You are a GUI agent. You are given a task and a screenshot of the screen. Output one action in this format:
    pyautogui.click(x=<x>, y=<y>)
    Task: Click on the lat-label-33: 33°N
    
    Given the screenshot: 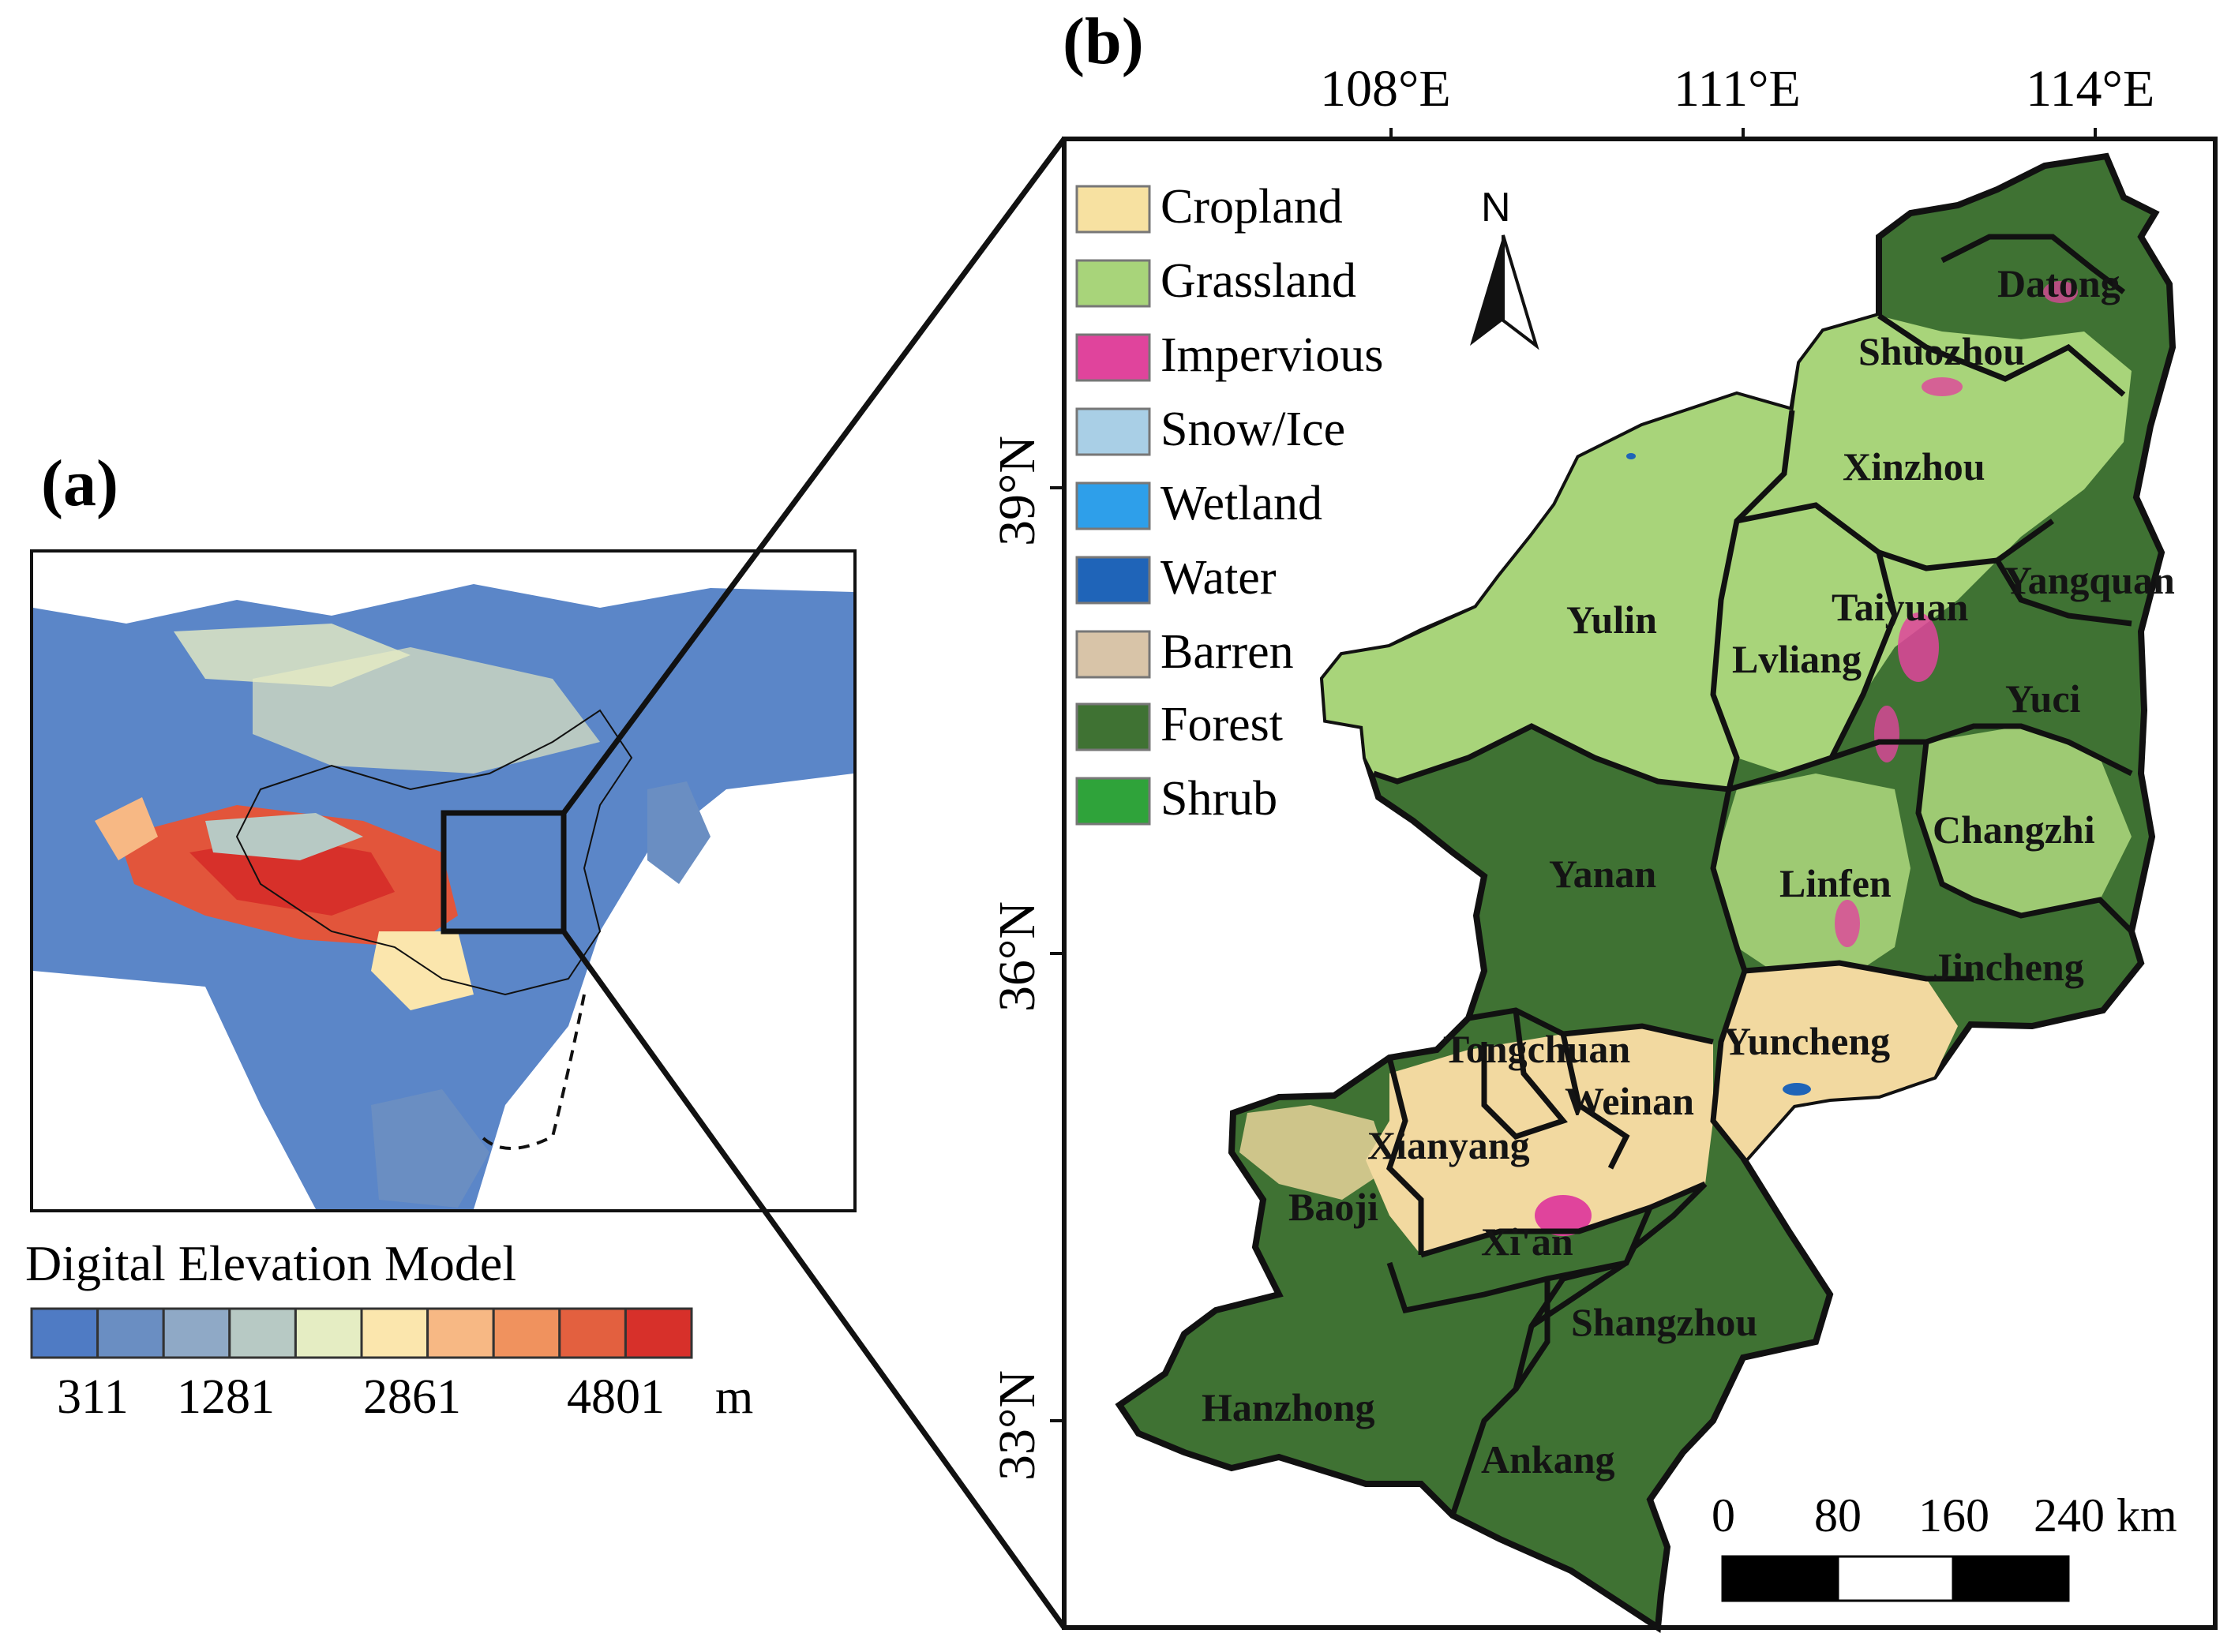 What is the action you would take?
    pyautogui.click(x=1017, y=1425)
    